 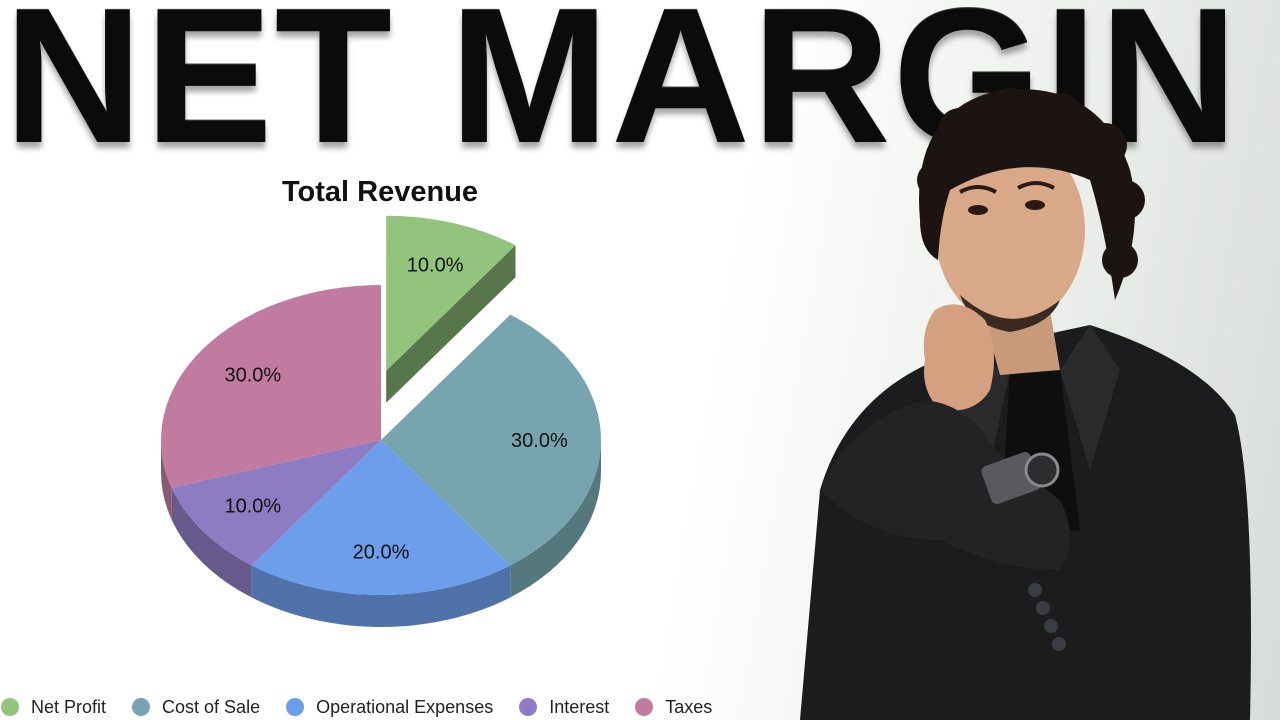 What do you see at coordinates (451, 293) in the screenshot?
I see `pie-slice-net-profit` at bounding box center [451, 293].